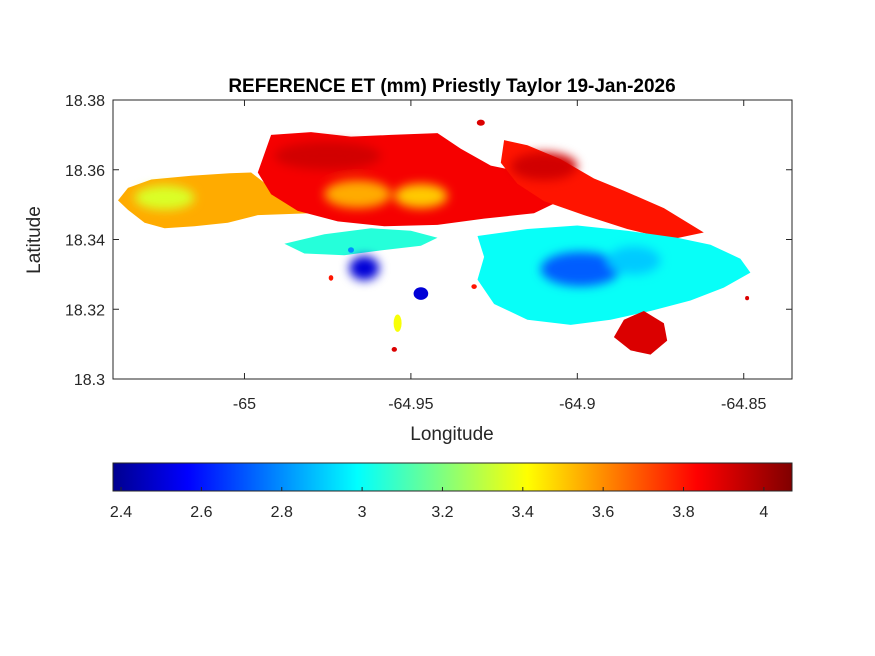 This screenshot has height=656, width=875. Describe the element at coordinates (328, 155) in the screenshot. I see `patch-northwest-hot` at that location.